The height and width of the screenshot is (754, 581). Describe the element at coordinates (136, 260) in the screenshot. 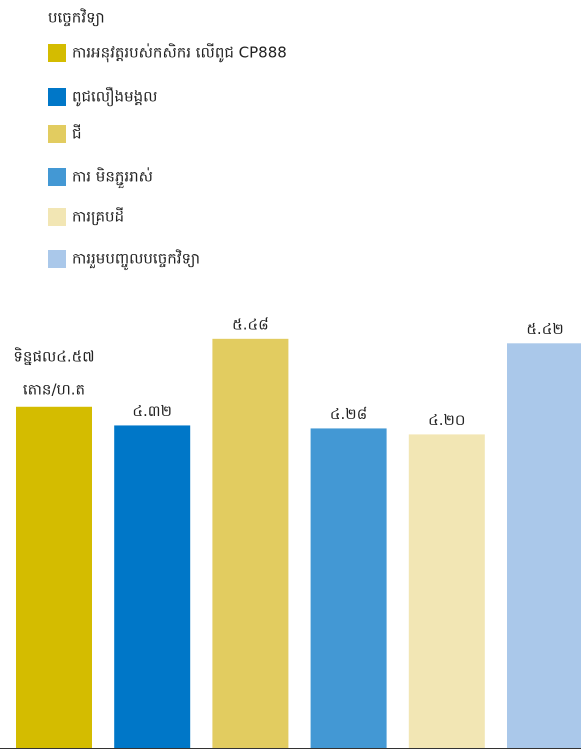

I see `legend-label: ការរួមបញ្ចូលបច្ចេកវិទ្យា` at that location.